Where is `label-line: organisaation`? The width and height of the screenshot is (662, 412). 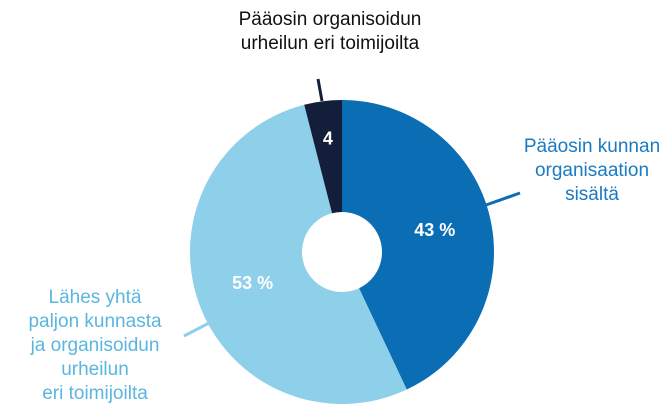 label-line: organisaation is located at coordinates (592, 170).